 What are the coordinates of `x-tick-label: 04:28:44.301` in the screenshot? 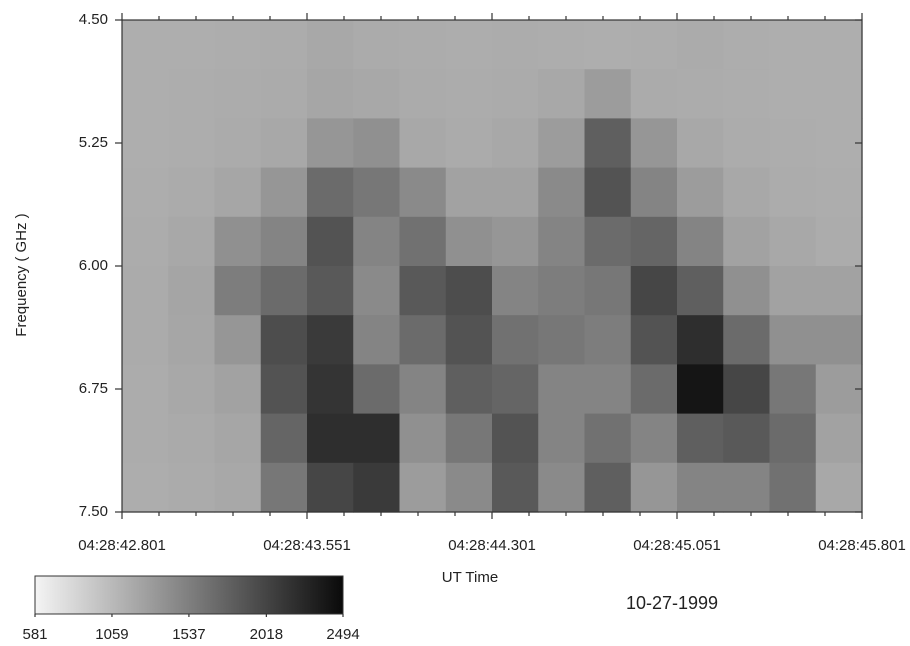 It's located at (492, 545).